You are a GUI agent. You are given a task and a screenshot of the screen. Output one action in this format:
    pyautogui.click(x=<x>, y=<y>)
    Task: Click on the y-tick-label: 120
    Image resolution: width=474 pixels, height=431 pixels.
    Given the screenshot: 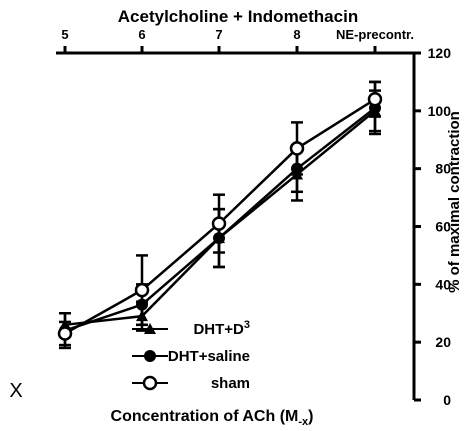 What is the action you would take?
    pyautogui.click(x=440, y=53)
    